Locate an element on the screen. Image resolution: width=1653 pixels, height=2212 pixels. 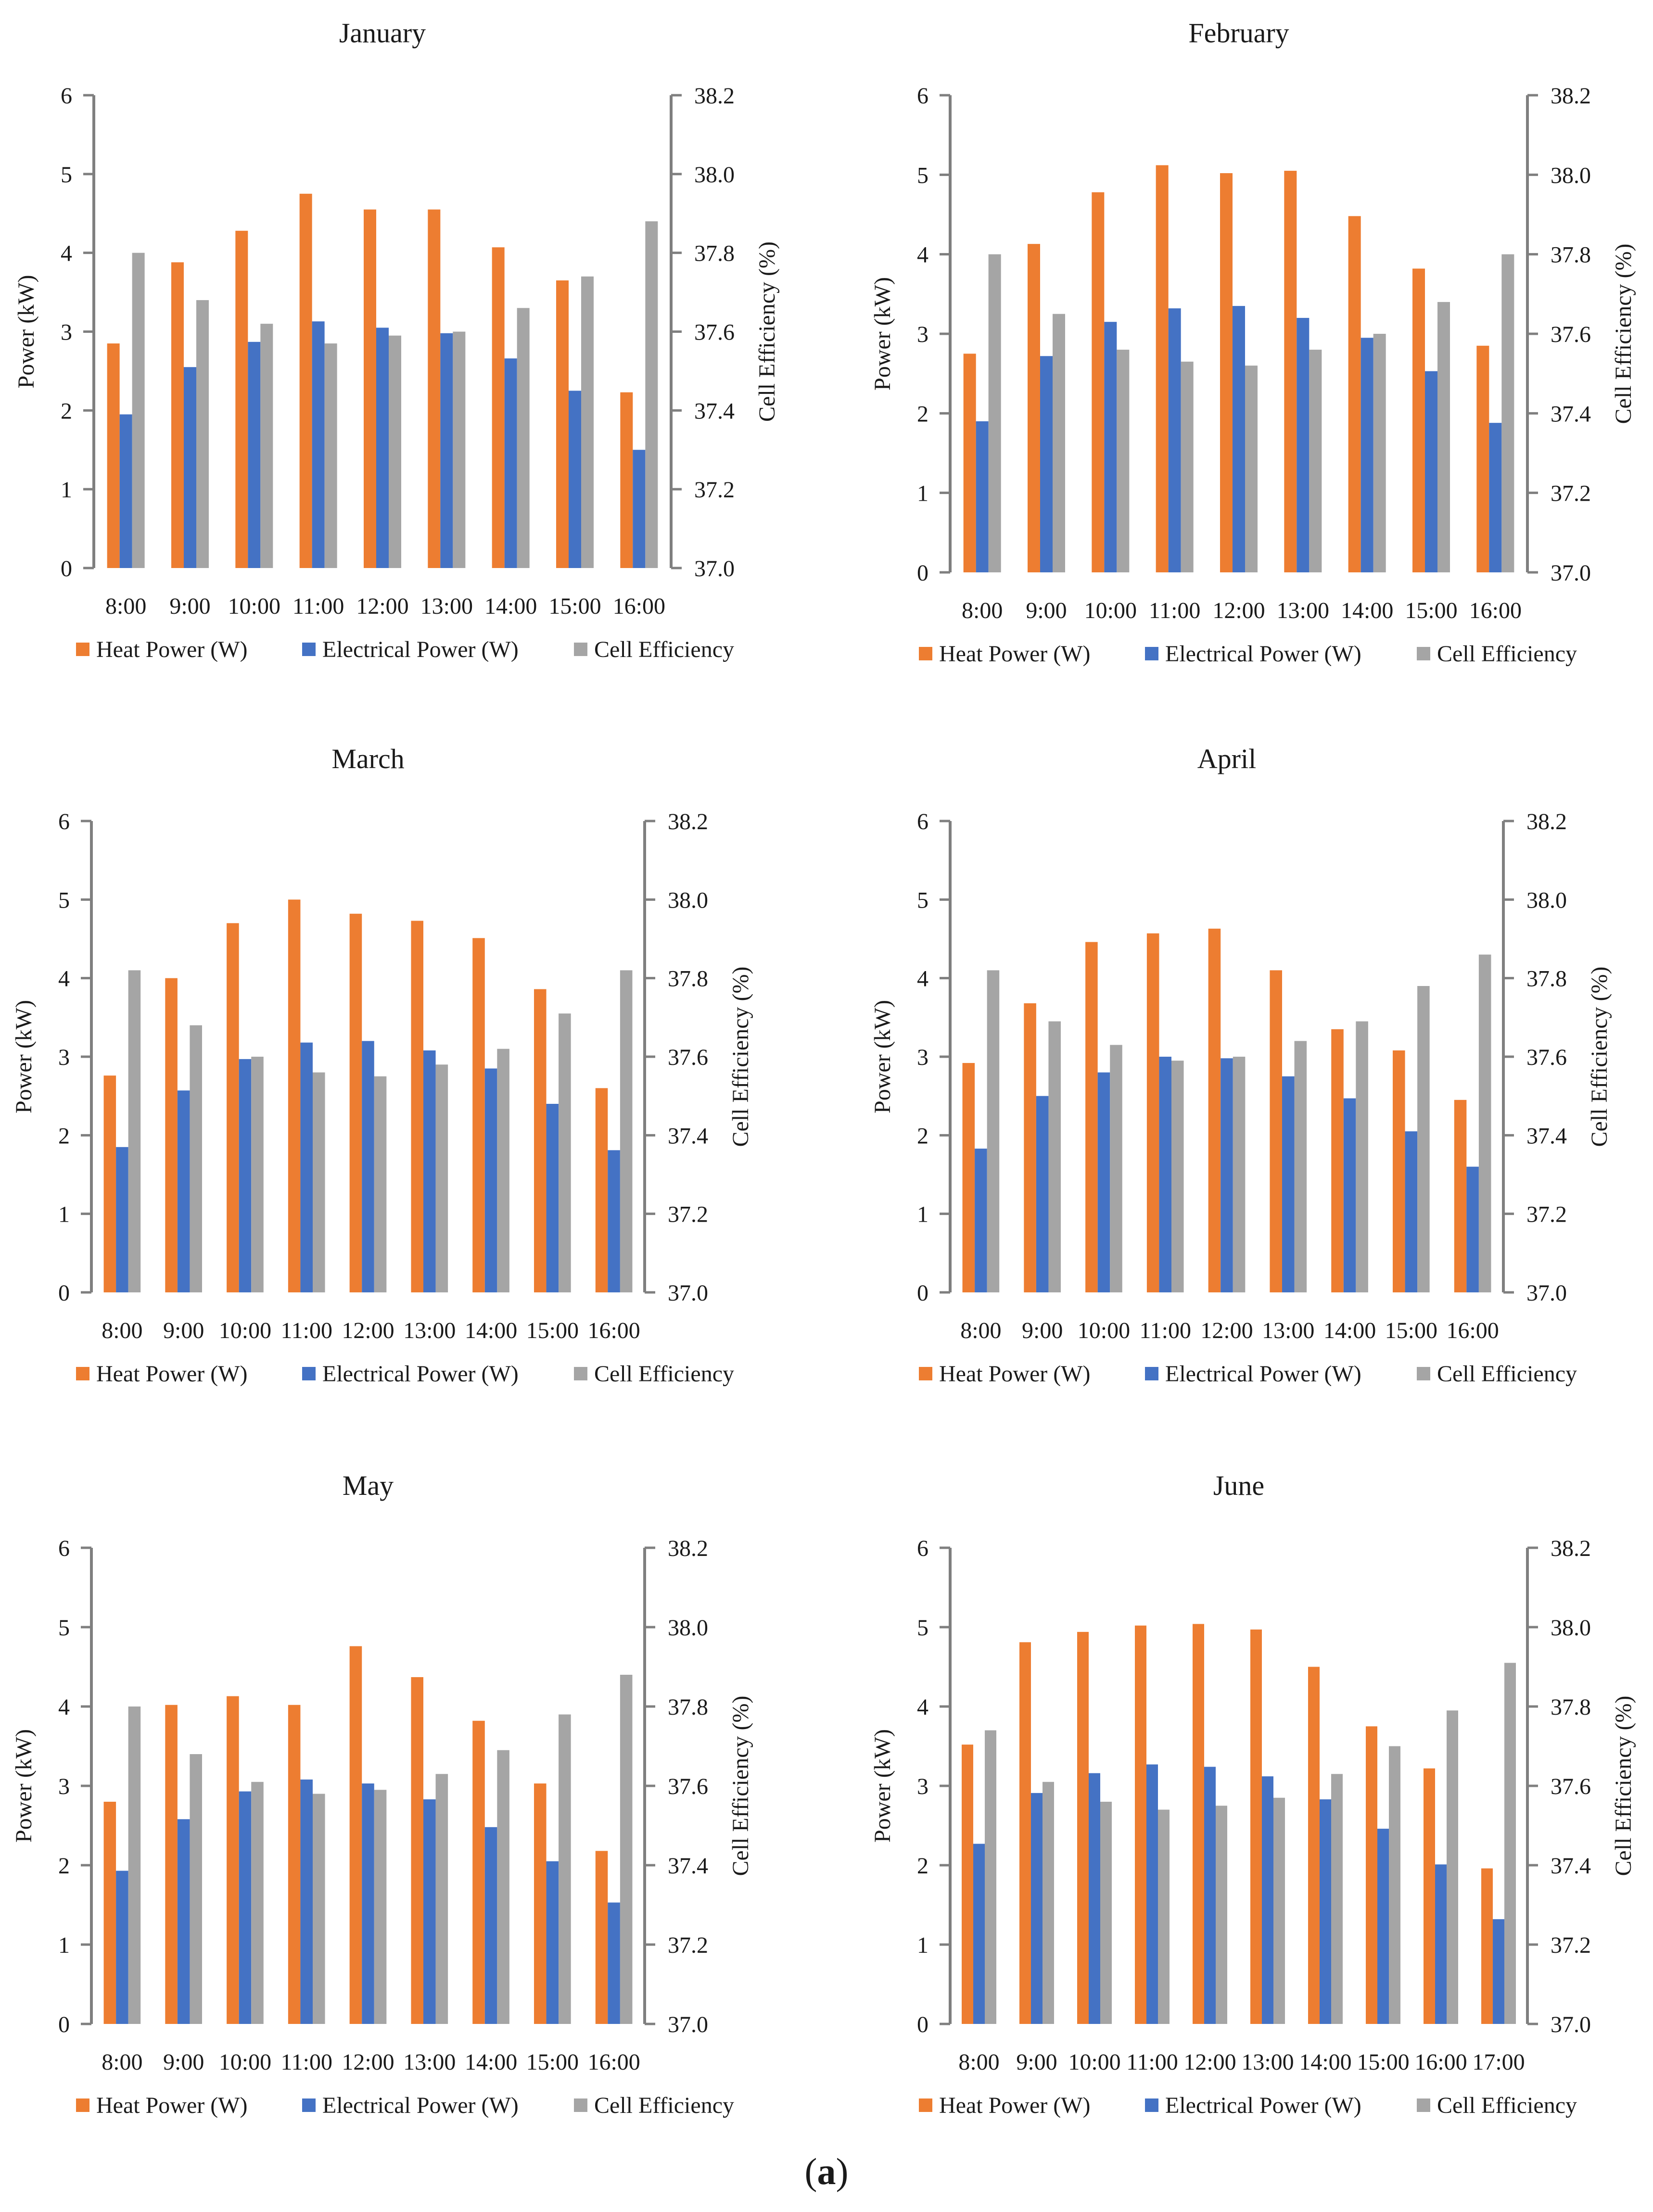
chart-title: January is located at coordinates (382, 33).